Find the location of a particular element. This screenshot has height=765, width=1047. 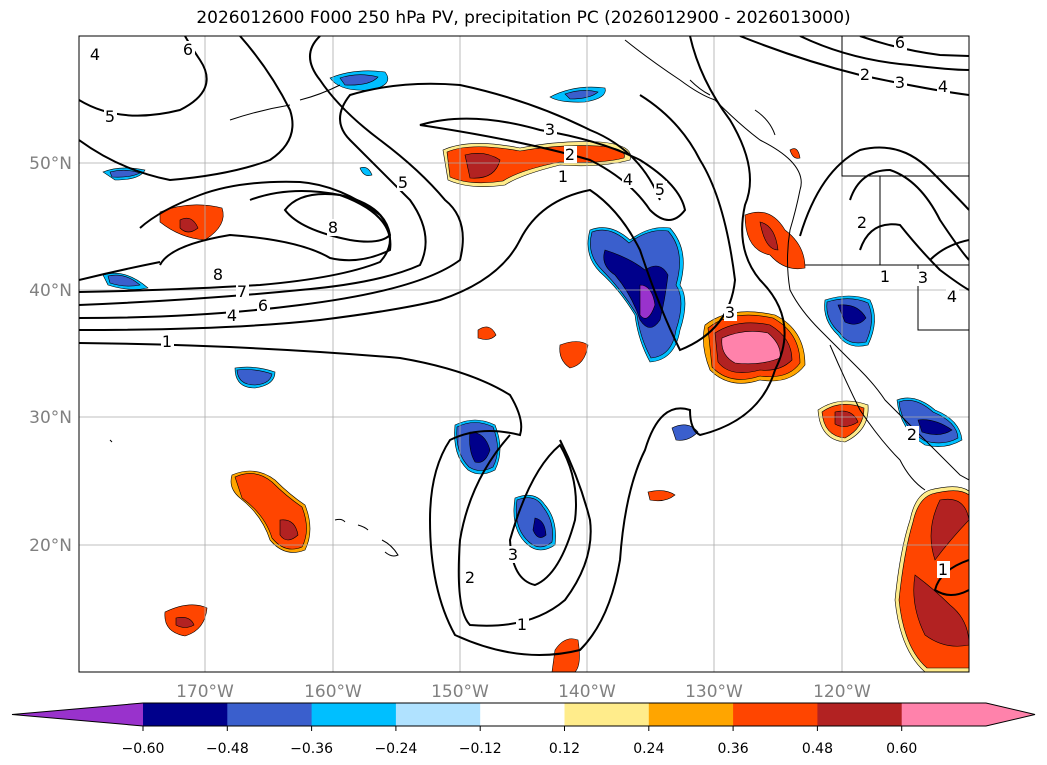

colorbar-tick-label: 0.36 is located at coordinates (733, 749).